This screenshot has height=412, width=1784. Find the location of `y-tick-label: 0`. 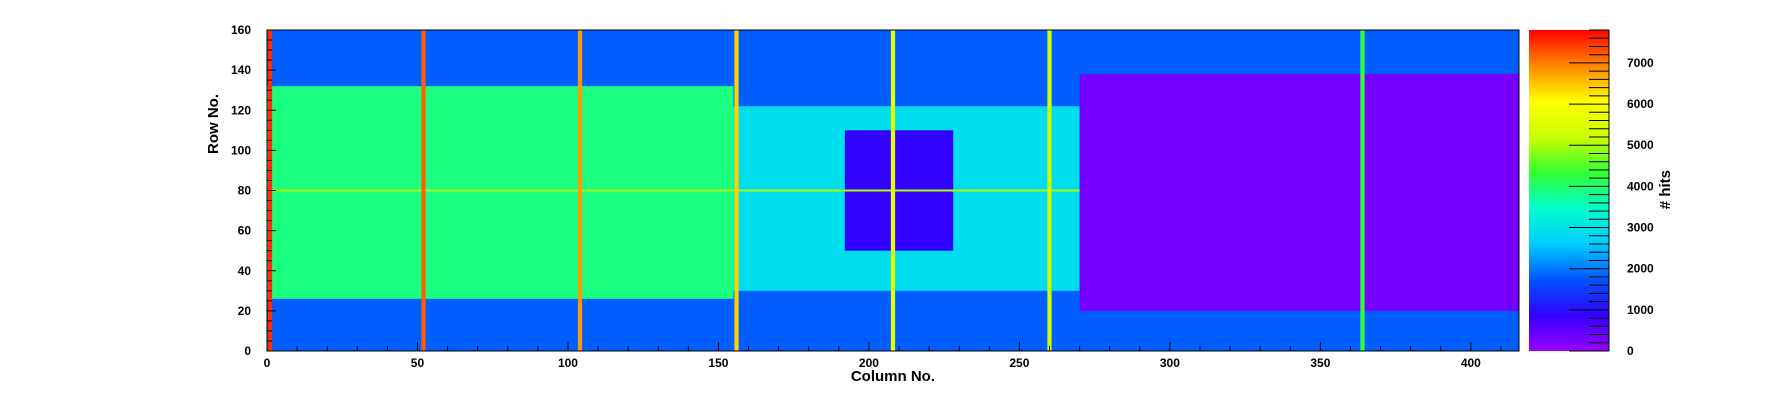

y-tick-label: 0 is located at coordinates (247, 351).